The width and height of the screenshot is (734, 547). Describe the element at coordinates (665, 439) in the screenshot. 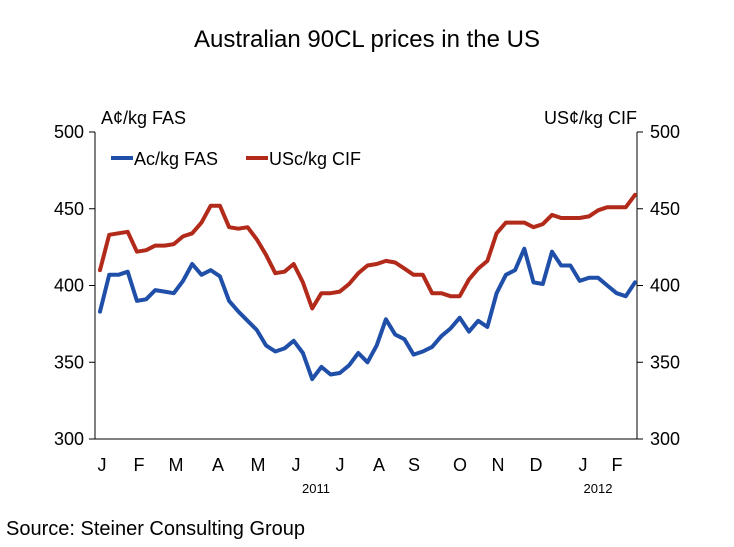

I see `right-y-tick-label: 300` at that location.